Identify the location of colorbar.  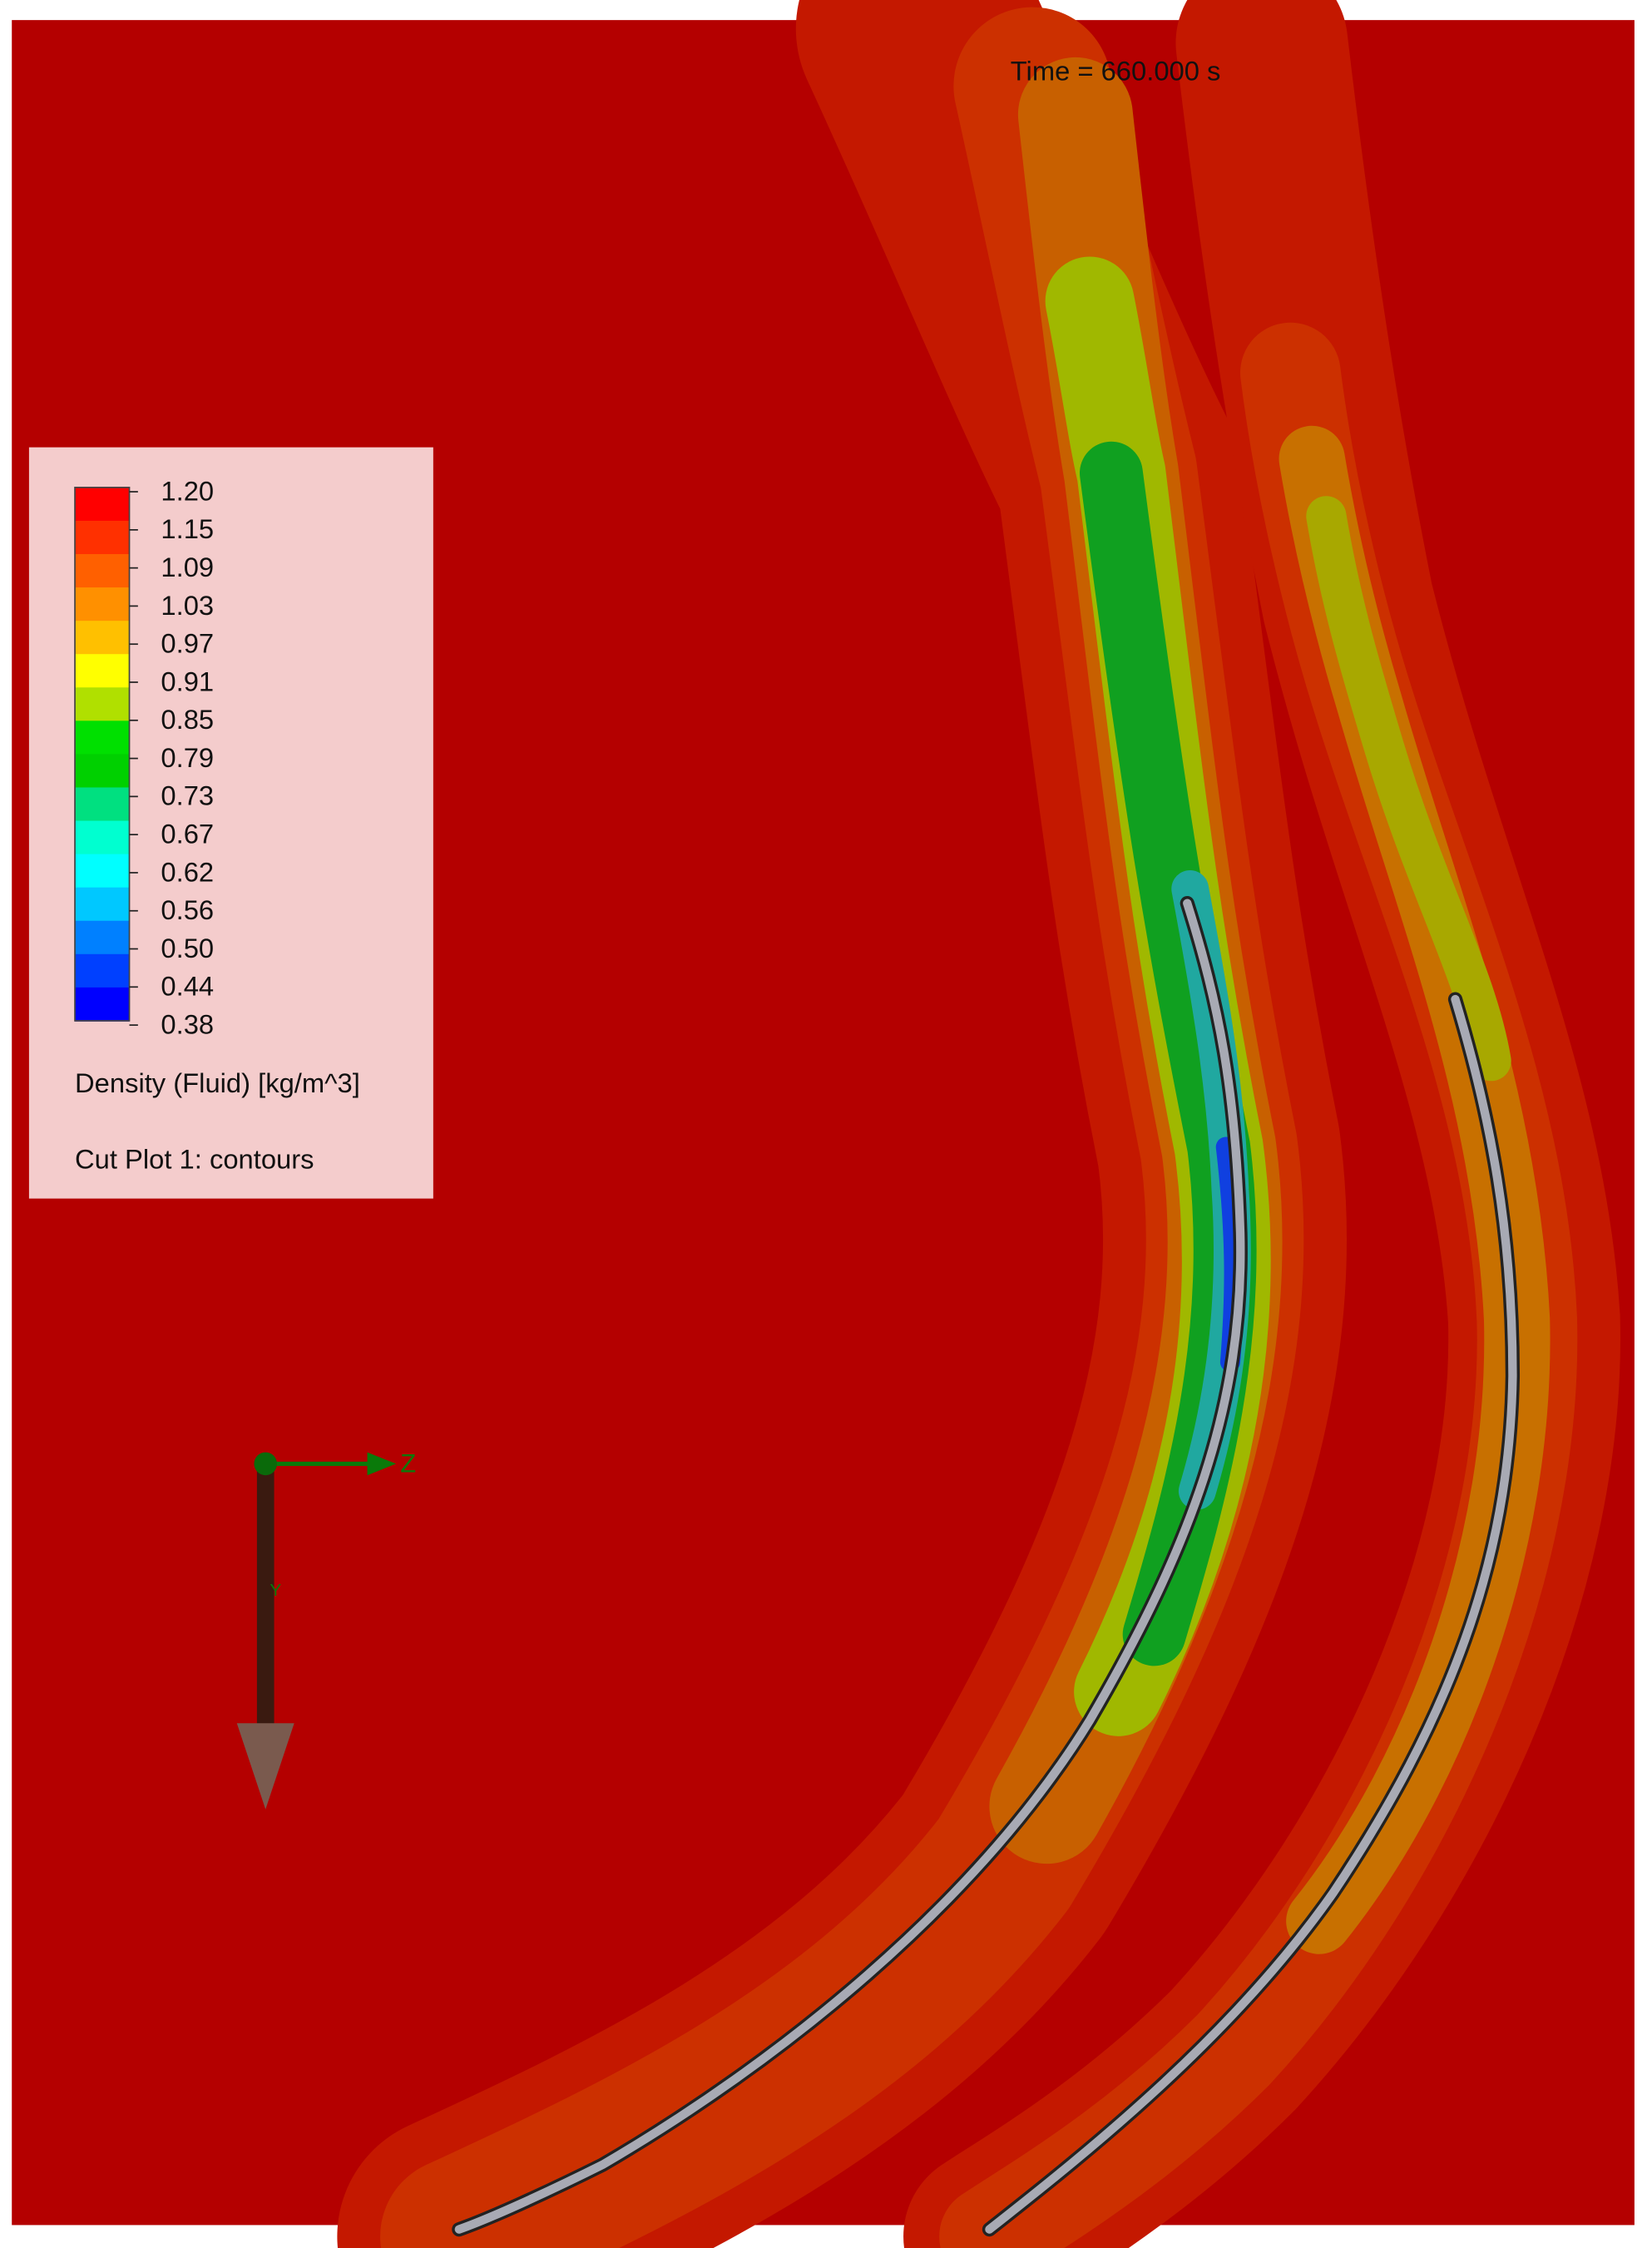
(102, 754).